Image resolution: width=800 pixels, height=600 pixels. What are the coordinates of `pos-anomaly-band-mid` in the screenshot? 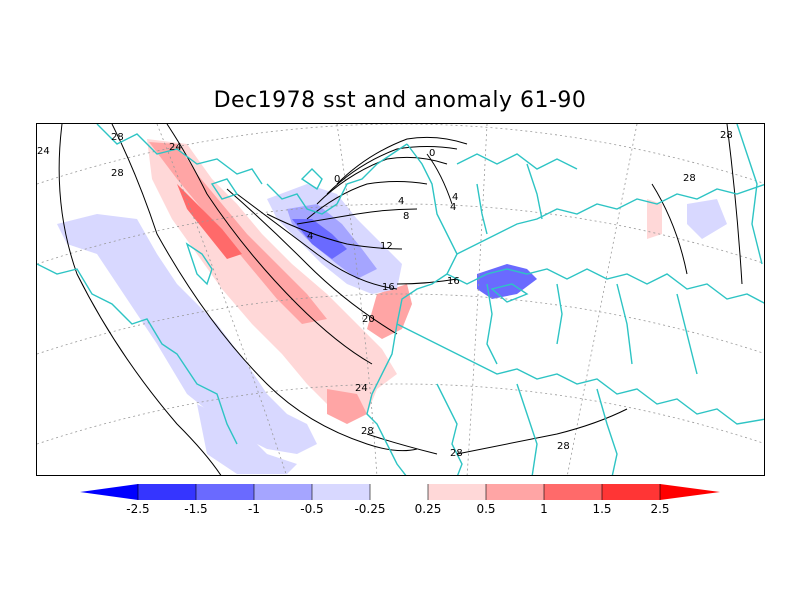 It's located at (238, 233).